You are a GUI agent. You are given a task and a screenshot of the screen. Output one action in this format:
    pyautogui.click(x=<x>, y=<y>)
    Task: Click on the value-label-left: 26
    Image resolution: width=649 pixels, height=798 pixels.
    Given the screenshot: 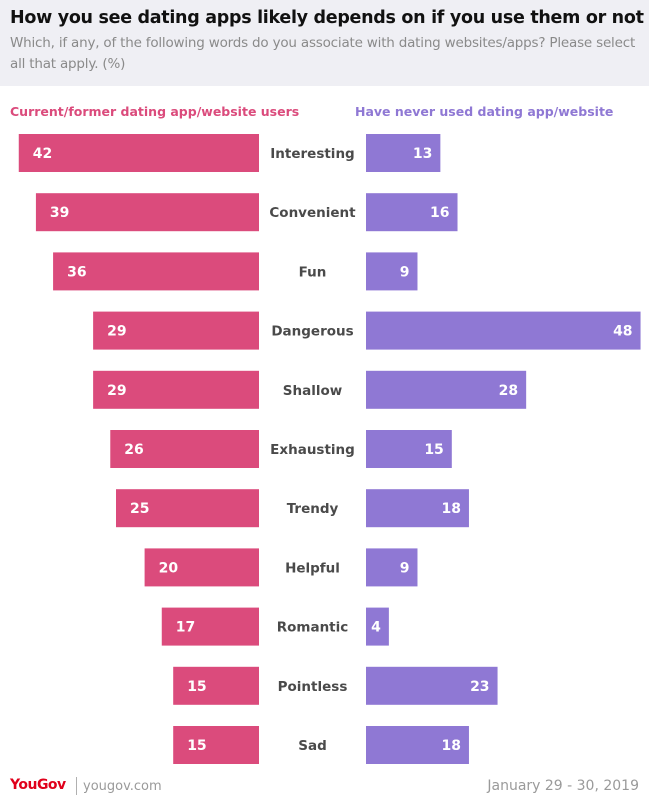 What is the action you would take?
    pyautogui.click(x=133, y=450)
    